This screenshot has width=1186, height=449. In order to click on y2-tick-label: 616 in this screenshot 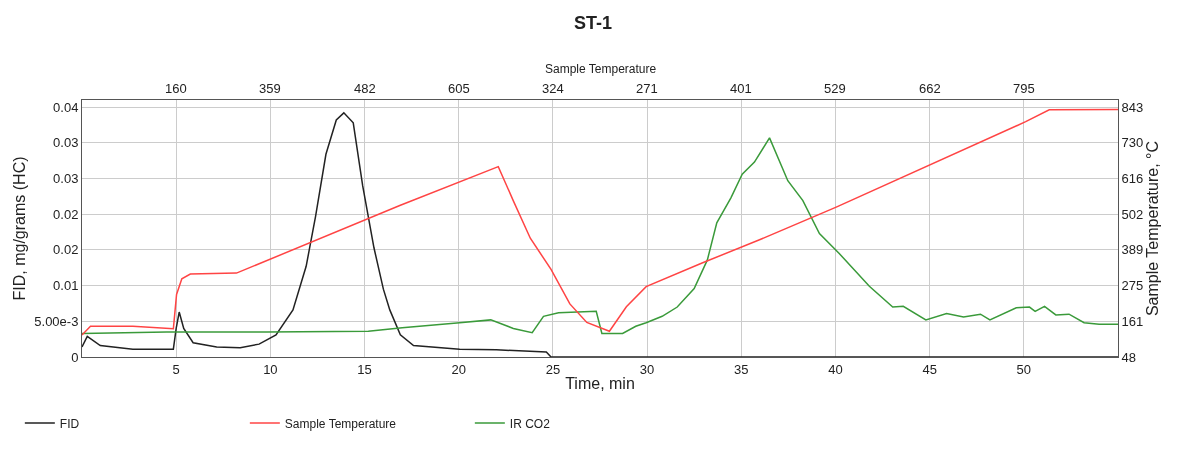, I will do `click(1132, 179)`.